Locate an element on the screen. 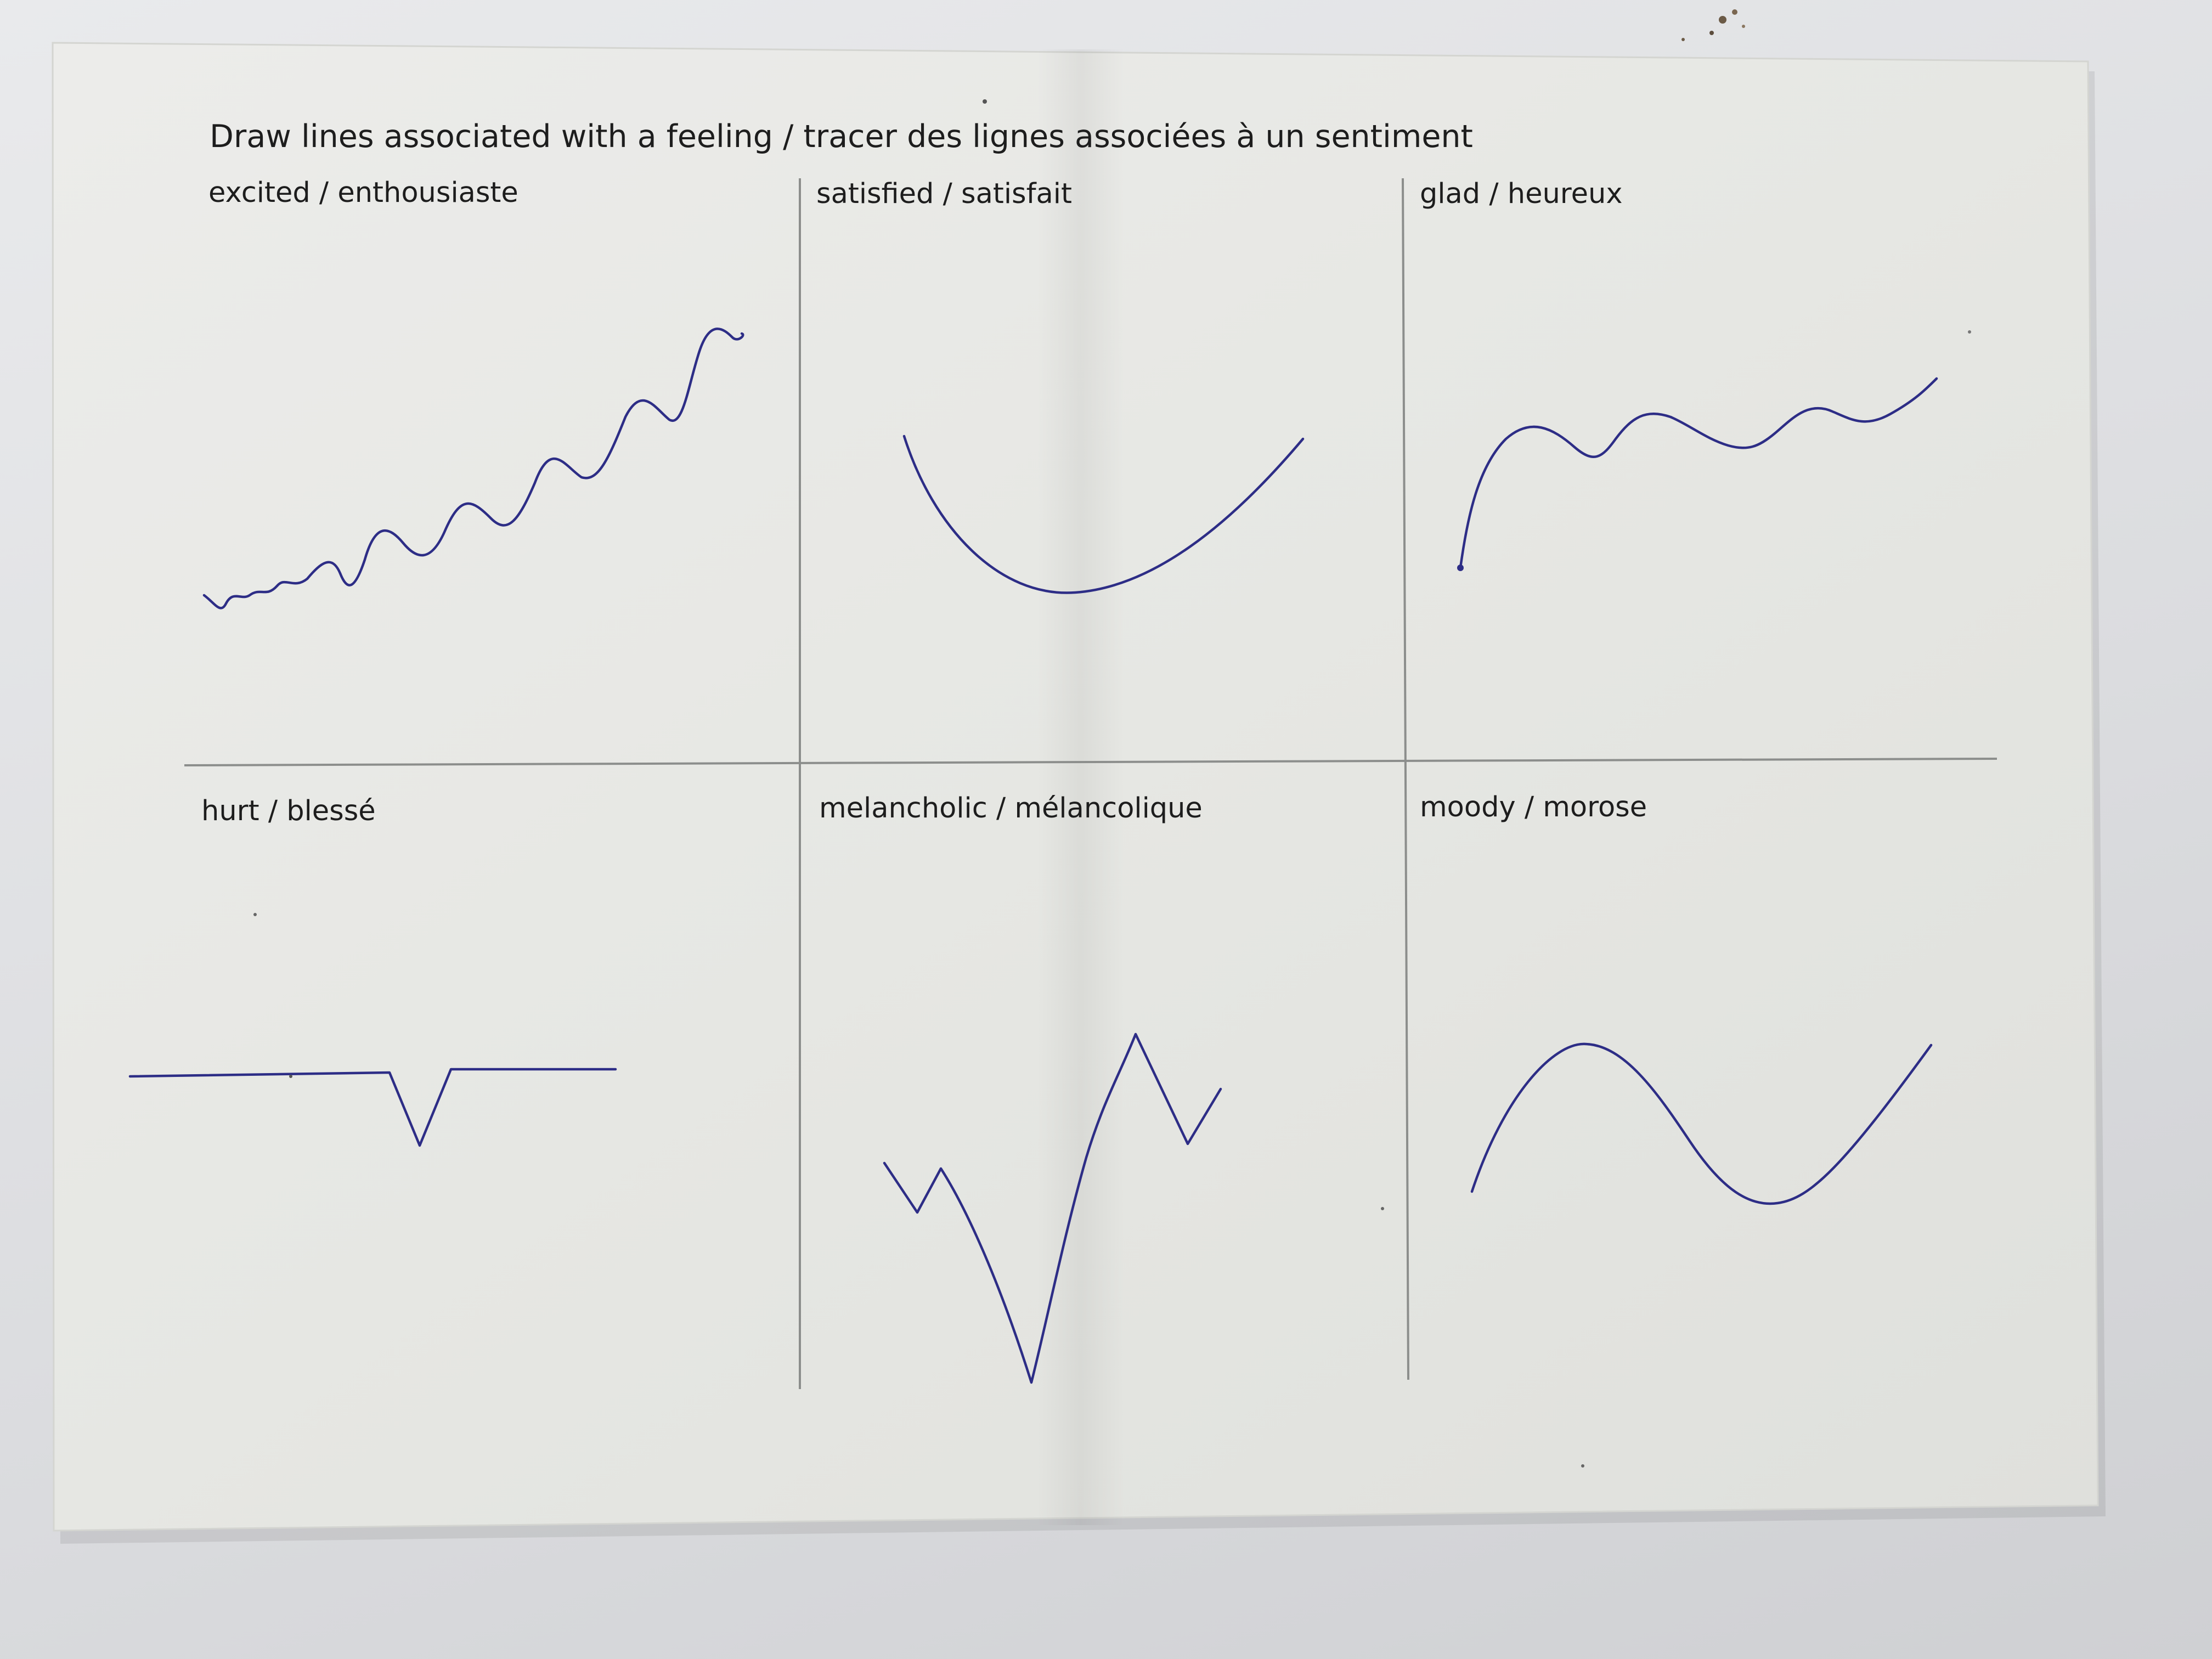  cell-label-moody: moody / morose is located at coordinates (1534, 807).